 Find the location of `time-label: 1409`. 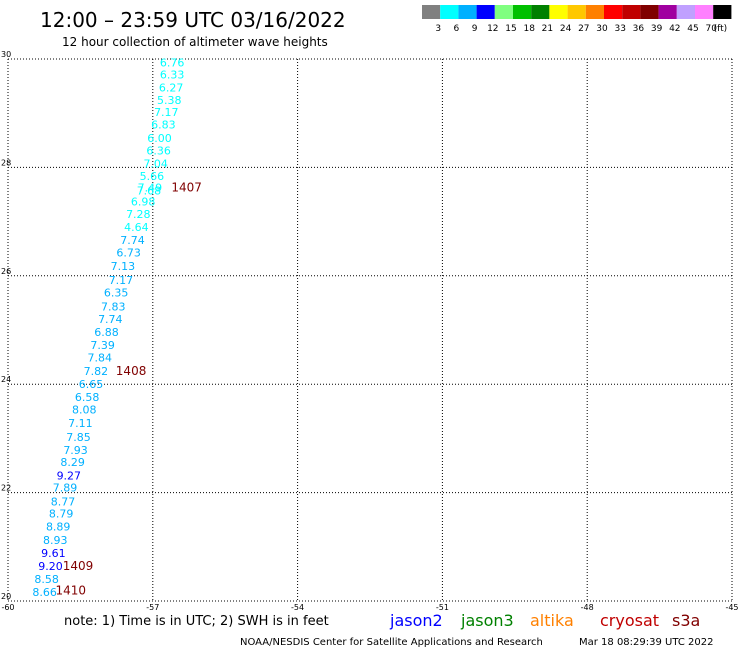

time-label: 1409 is located at coordinates (78, 566).